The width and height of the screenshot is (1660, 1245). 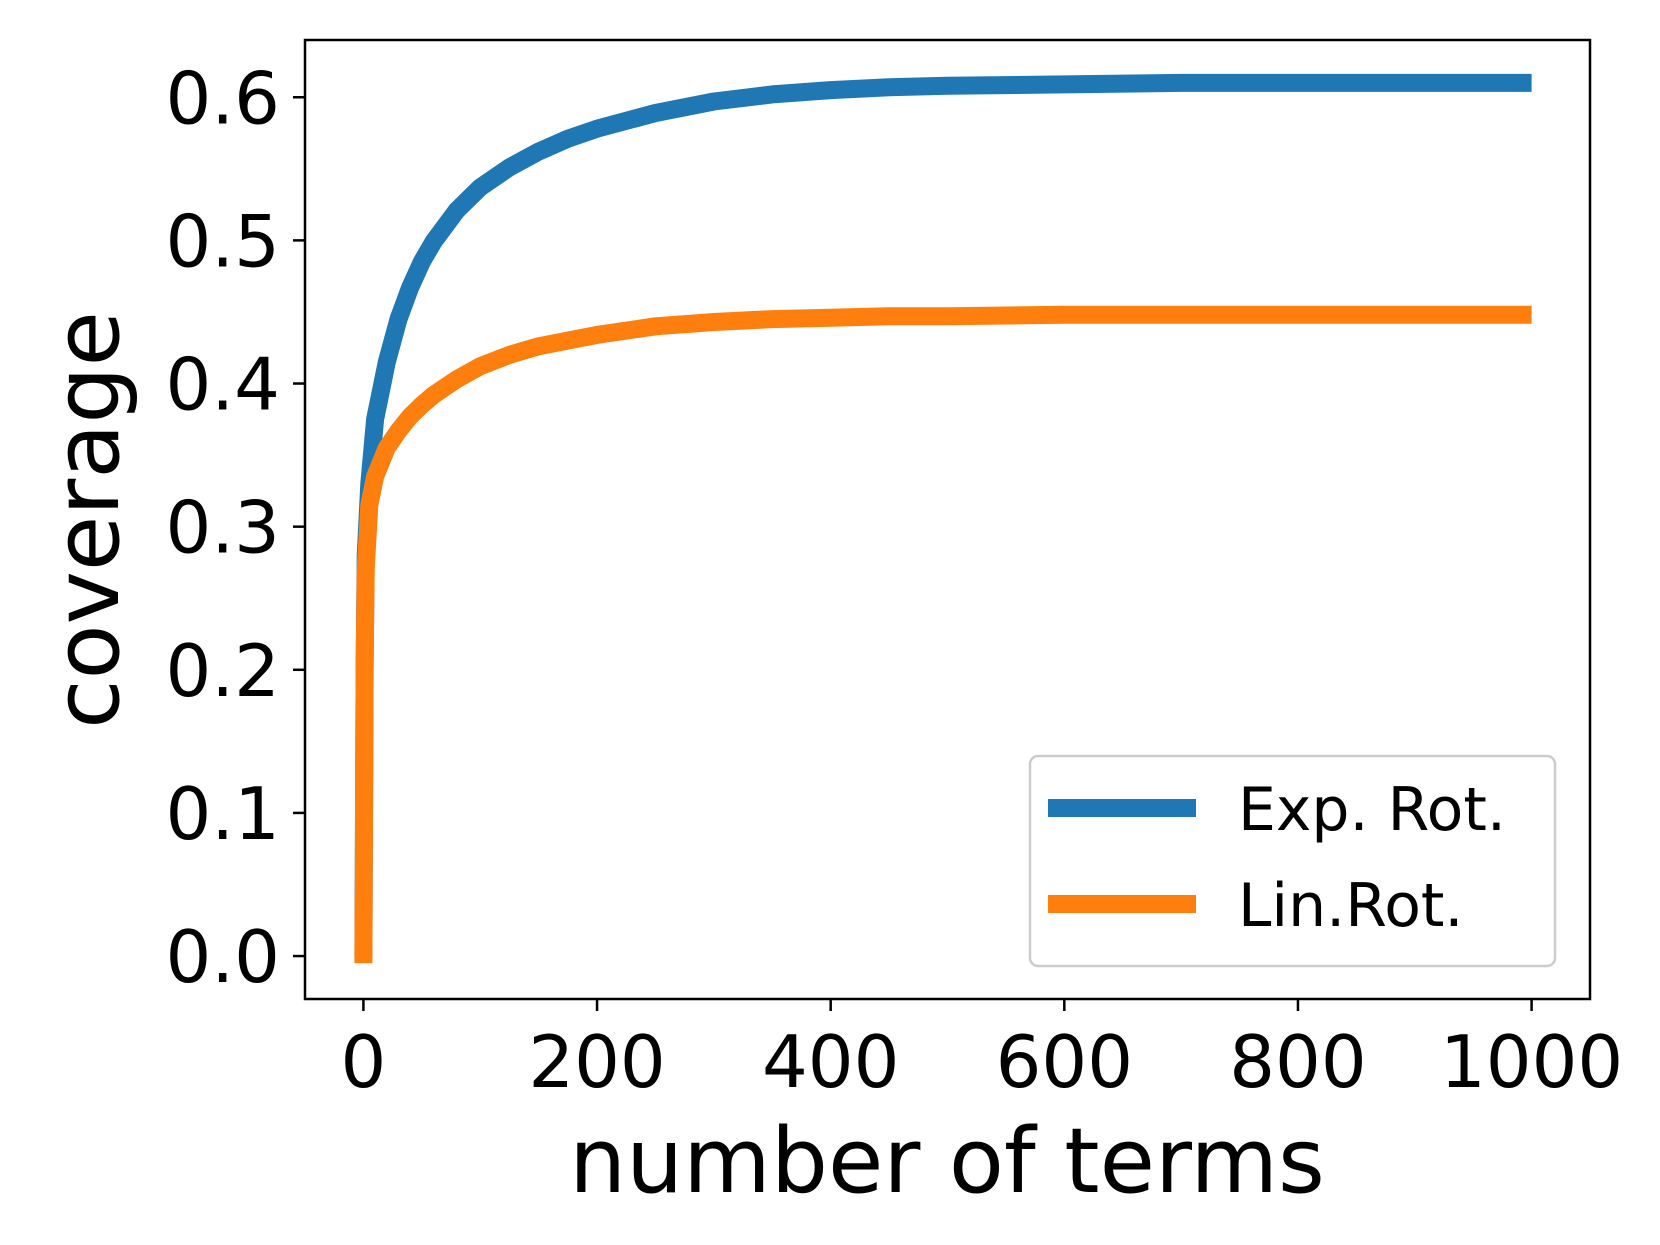 I want to click on y-tick-label: 0.2, so click(x=222, y=671).